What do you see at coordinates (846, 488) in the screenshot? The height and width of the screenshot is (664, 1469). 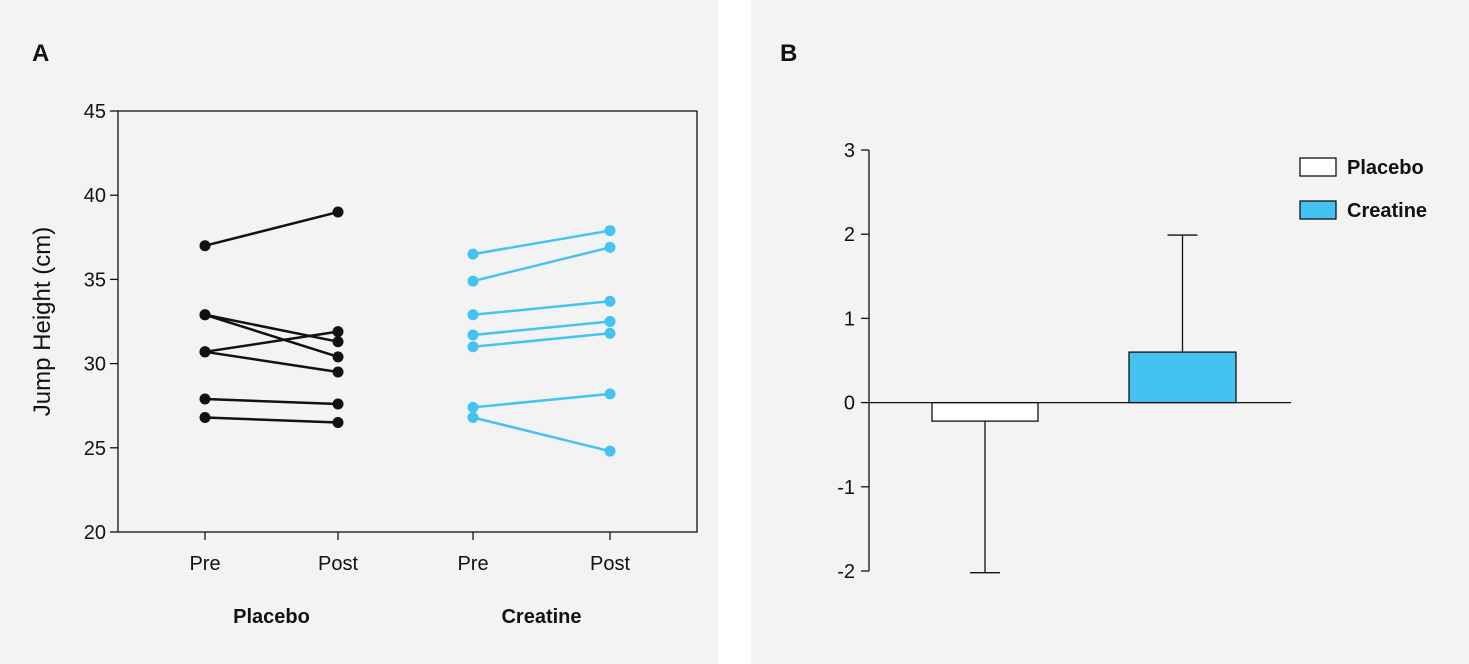 I see `y-tick-label: -1` at bounding box center [846, 488].